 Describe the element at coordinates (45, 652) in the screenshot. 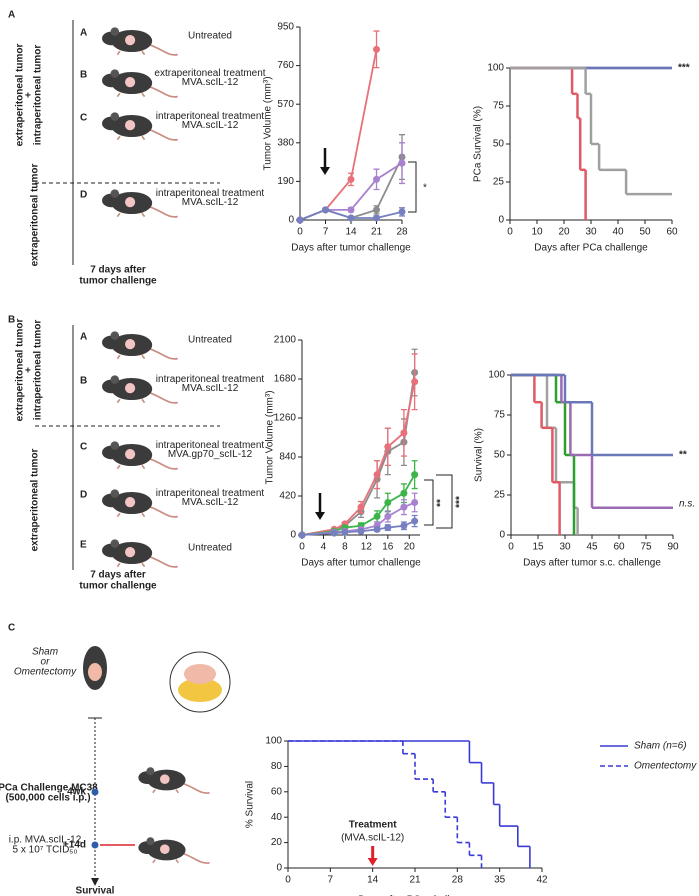

I see `surgery-label: Sham` at that location.